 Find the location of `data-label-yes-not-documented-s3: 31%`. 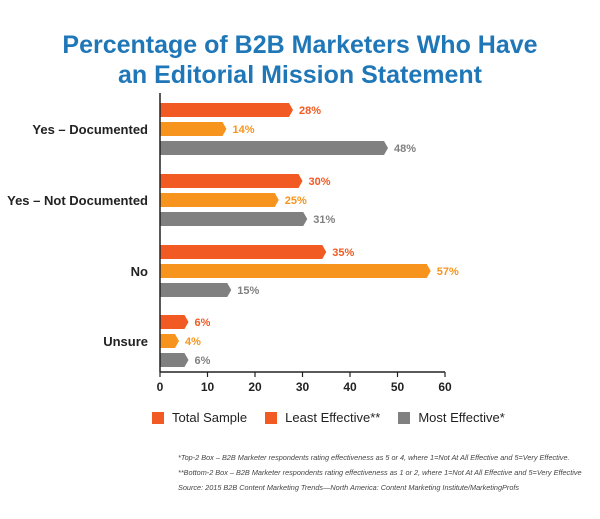

data-label-yes-not-documented-s3: 31% is located at coordinates (324, 220).